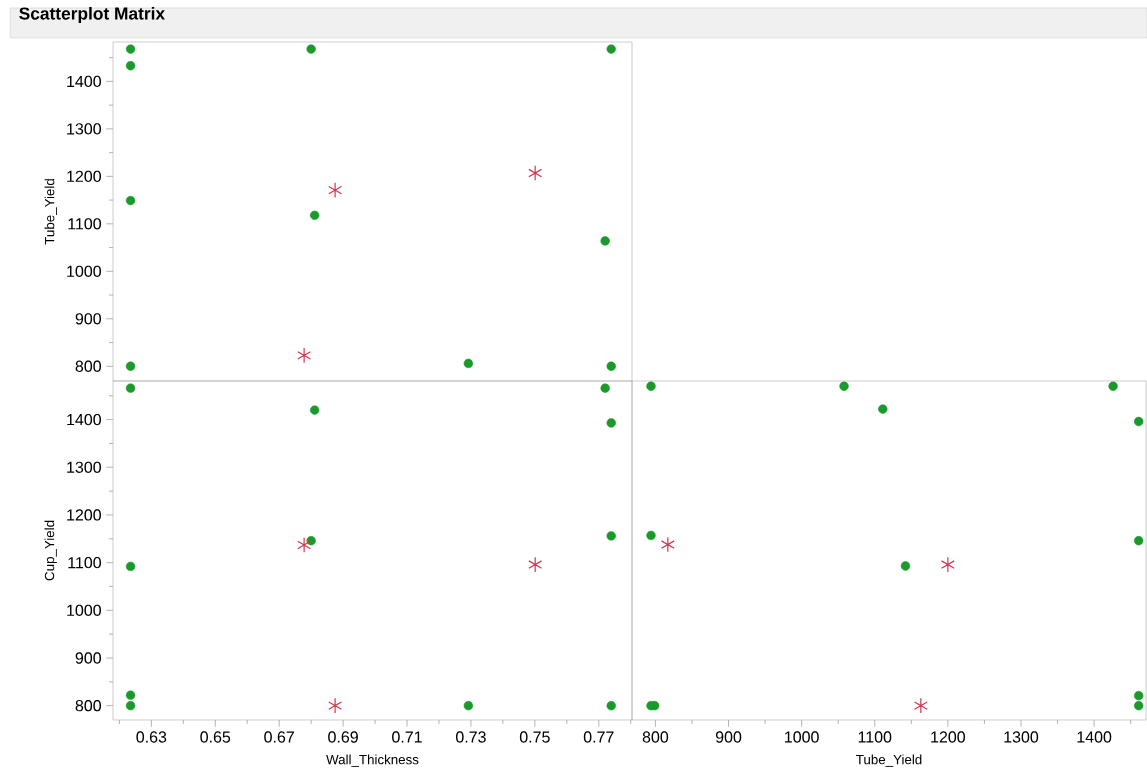 The image size is (1147, 784). What do you see at coordinates (875, 737) in the screenshot?
I see `x-tick-label: 1100` at bounding box center [875, 737].